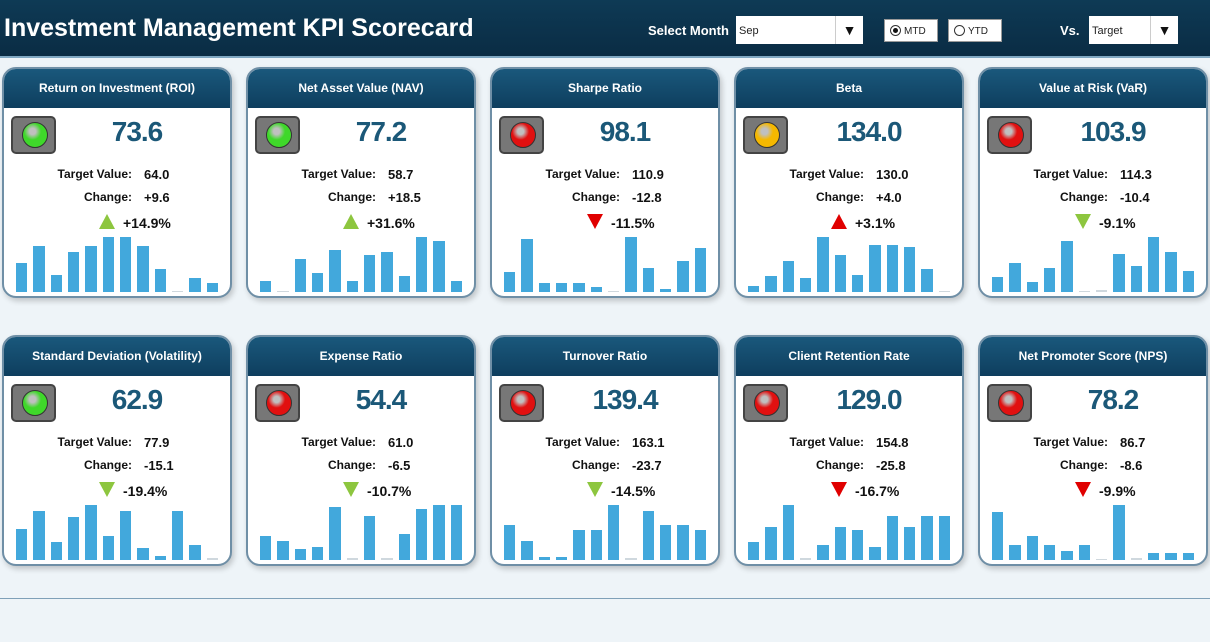  What do you see at coordinates (157, 442) in the screenshot?
I see `target-value: 77.9` at bounding box center [157, 442].